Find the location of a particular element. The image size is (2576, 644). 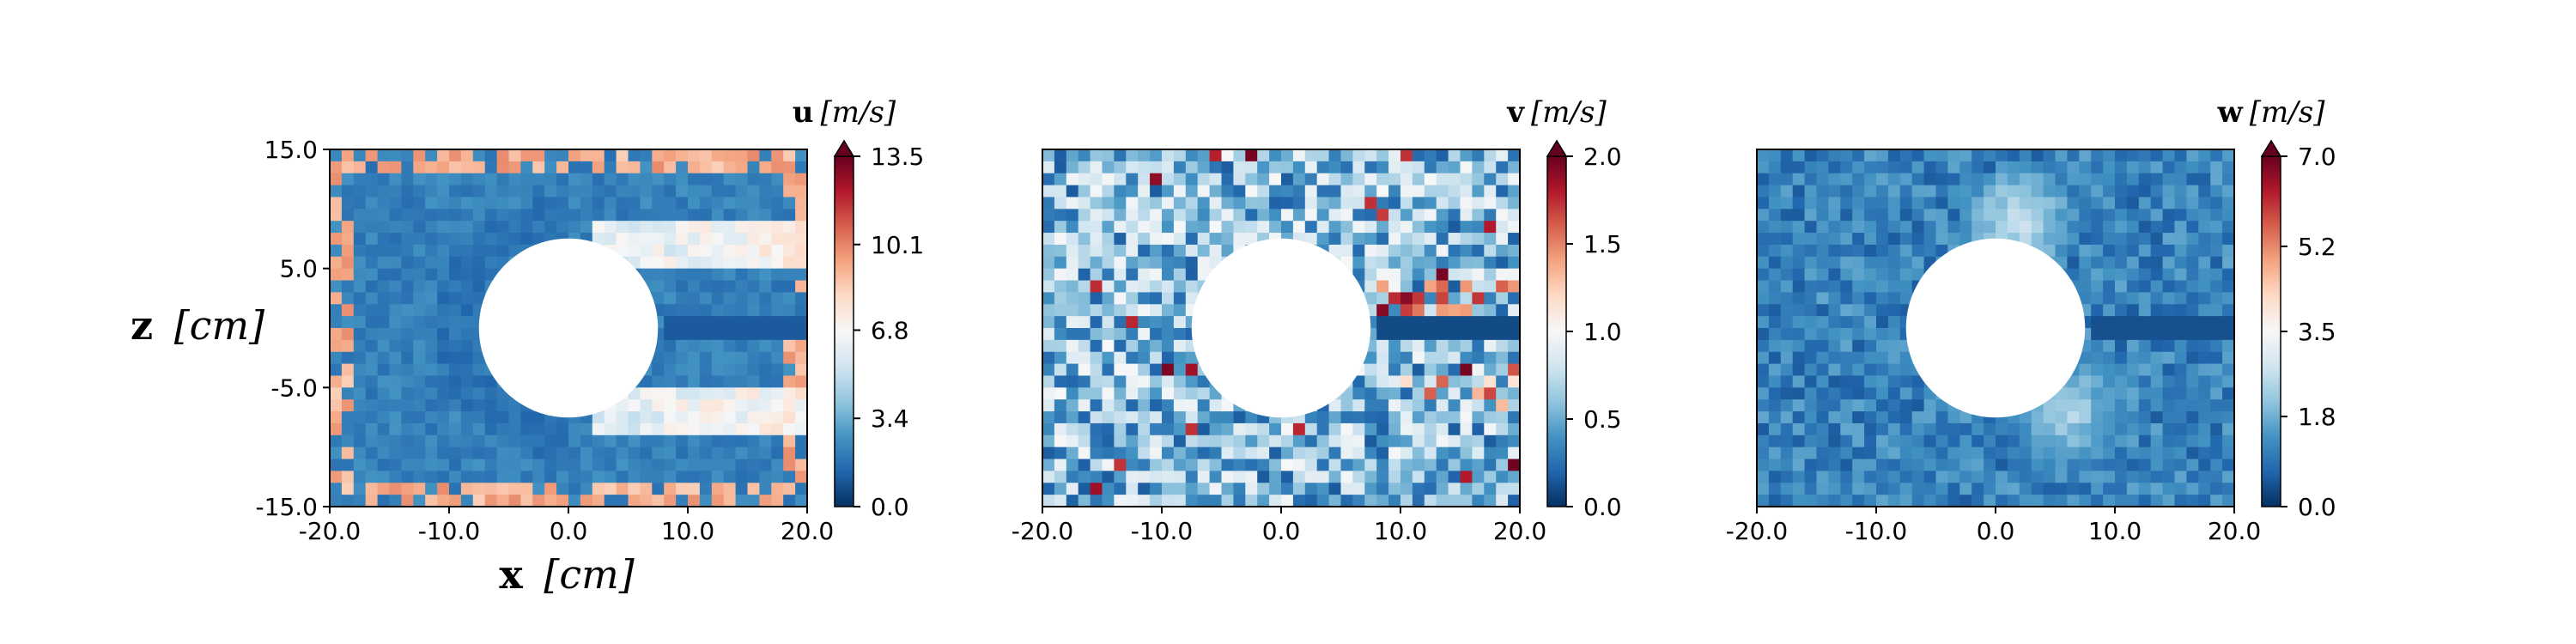

colorbar-v: 0.00.51.01.52.0v [m/s] is located at coordinates (1564, 308).